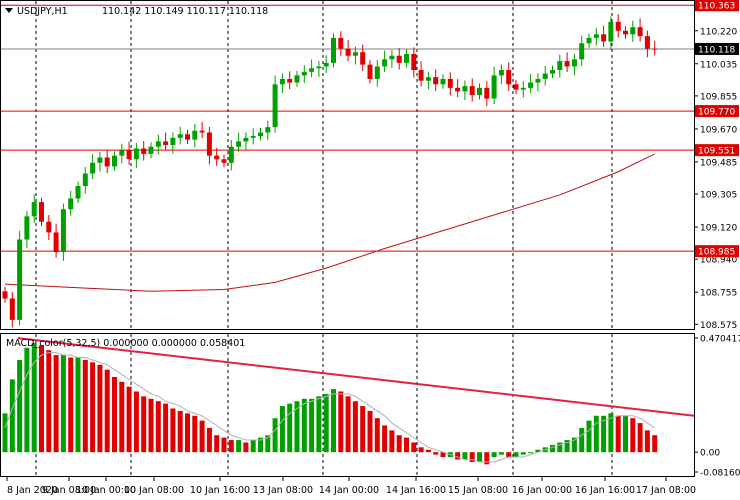 Image resolution: width=740 pixels, height=500 pixels. Describe the element at coordinates (220, 490) in the screenshot. I see `x-tick-label: 10 Jan 16:00` at that location.